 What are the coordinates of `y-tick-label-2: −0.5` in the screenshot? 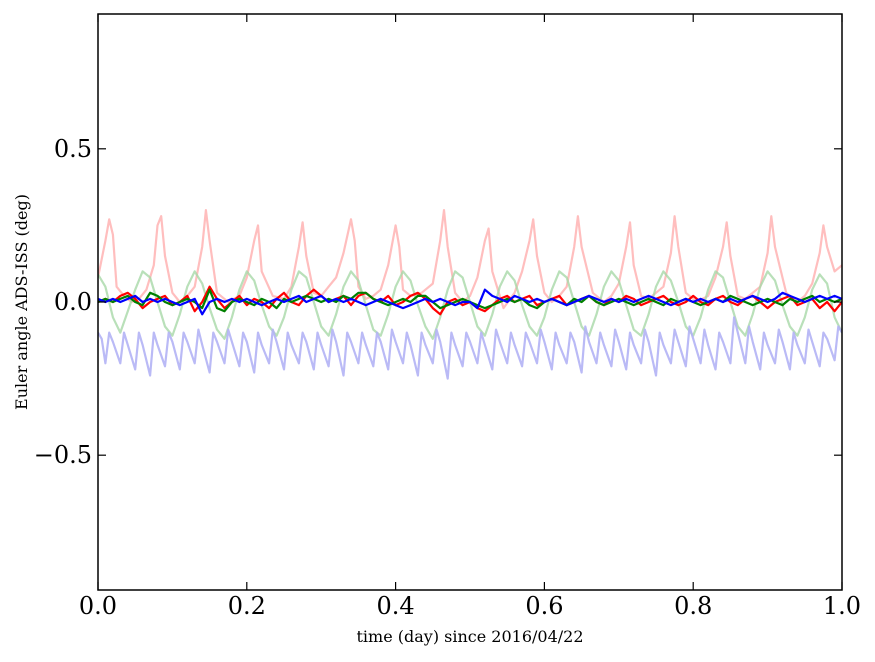 It's located at (63, 455).